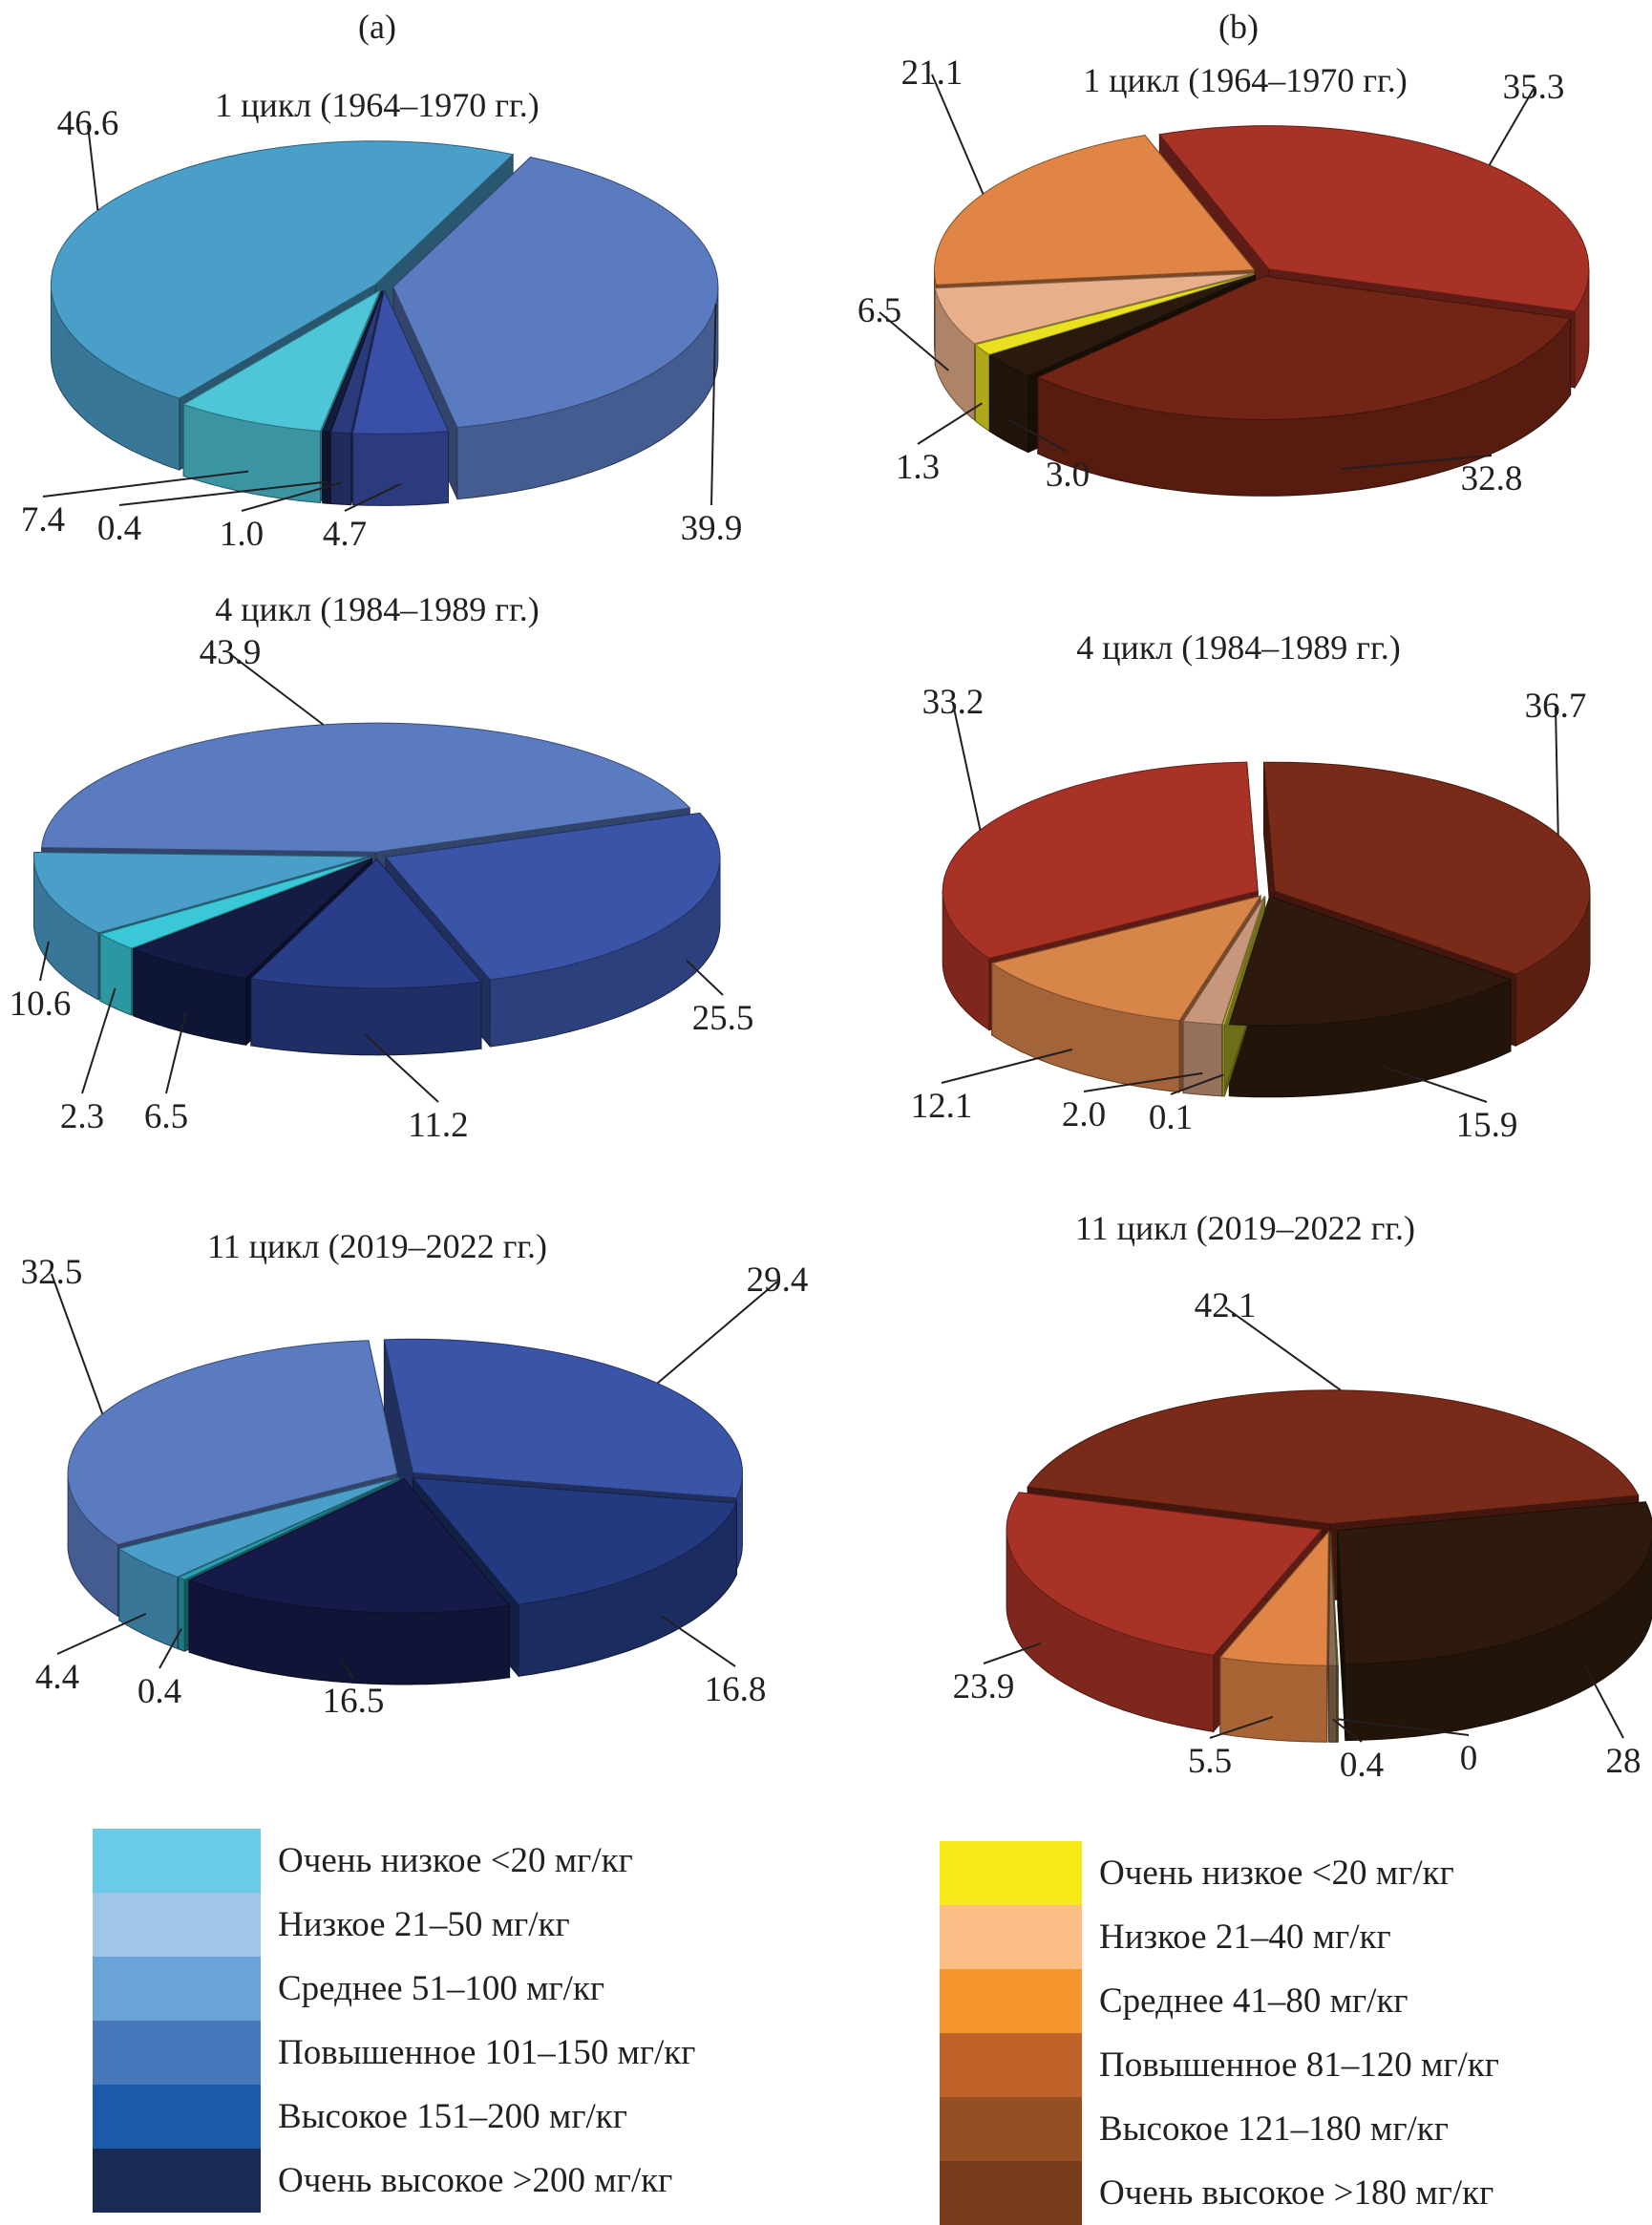  I want to click on legend-item: Повышенное 101–150 мг/кг, so click(394, 2053).